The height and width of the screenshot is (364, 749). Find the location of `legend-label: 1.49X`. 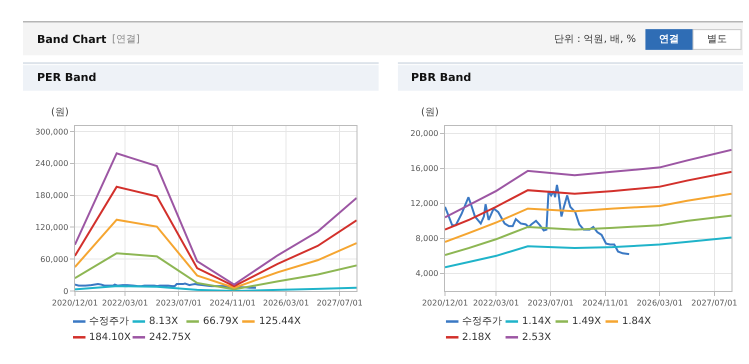

legend-label: 1.49X is located at coordinates (587, 321).